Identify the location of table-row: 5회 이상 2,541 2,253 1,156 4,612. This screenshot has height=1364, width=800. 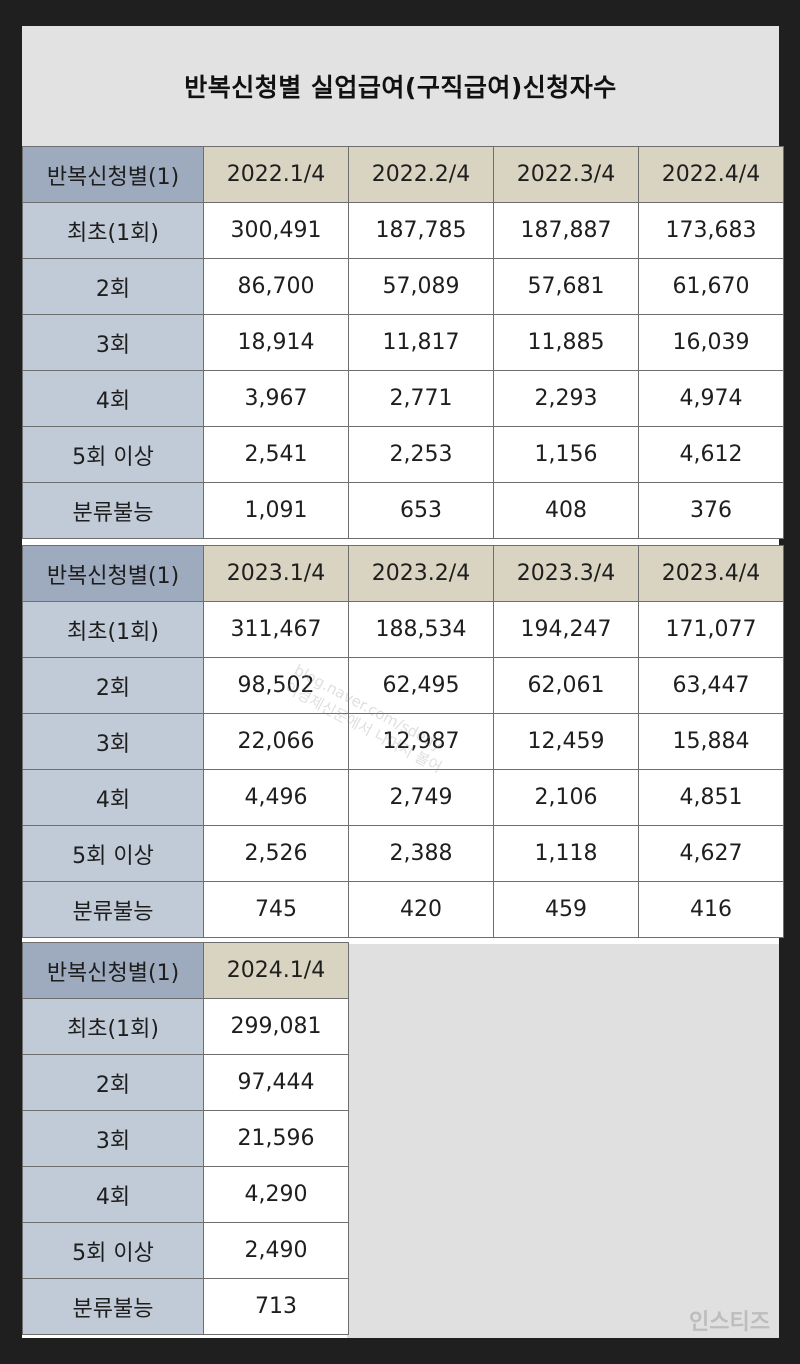
(403, 454).